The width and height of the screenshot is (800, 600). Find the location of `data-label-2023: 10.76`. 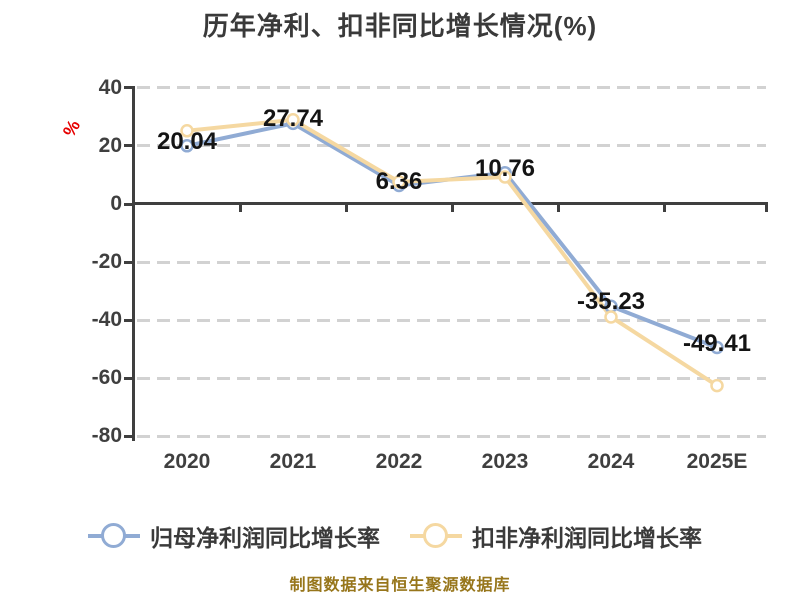

data-label-2023: 10.76 is located at coordinates (505, 168).